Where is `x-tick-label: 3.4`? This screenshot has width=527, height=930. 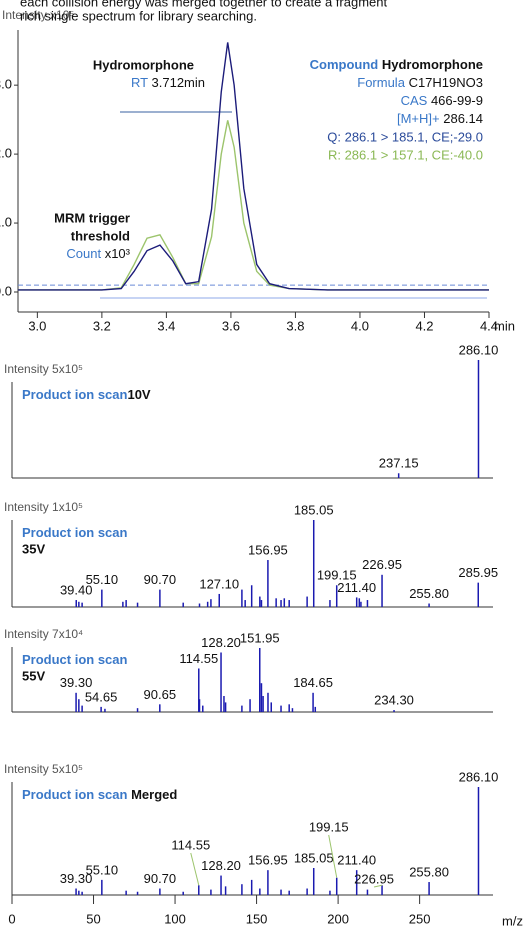
x-tick-label: 3.4 is located at coordinates (166, 325).